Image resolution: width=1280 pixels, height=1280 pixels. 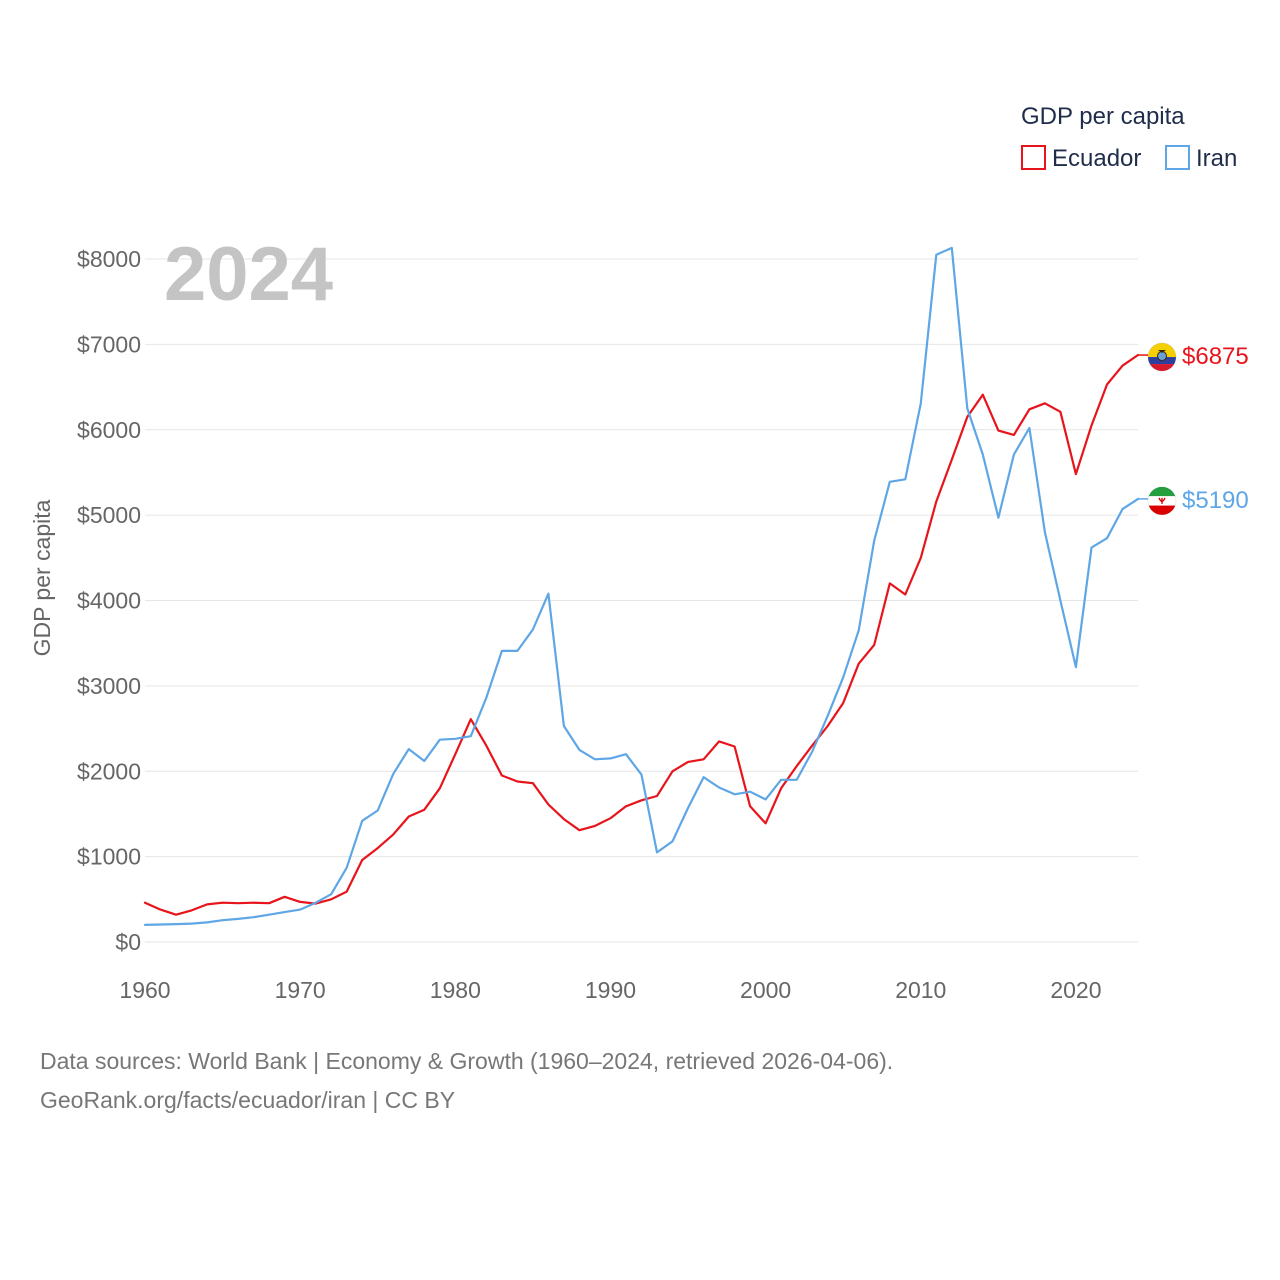 What do you see at coordinates (1162, 501) in the screenshot?
I see `iran-flag-icon` at bounding box center [1162, 501].